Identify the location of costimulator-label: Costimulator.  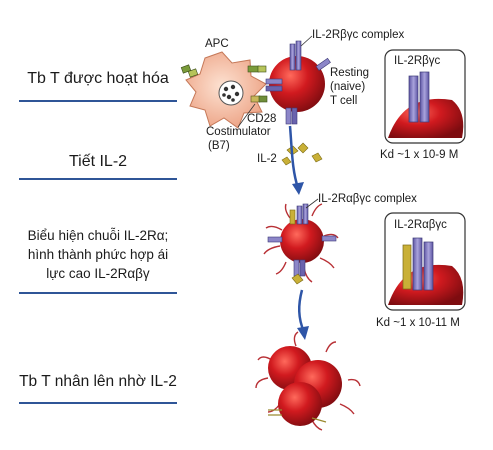
(238, 132).